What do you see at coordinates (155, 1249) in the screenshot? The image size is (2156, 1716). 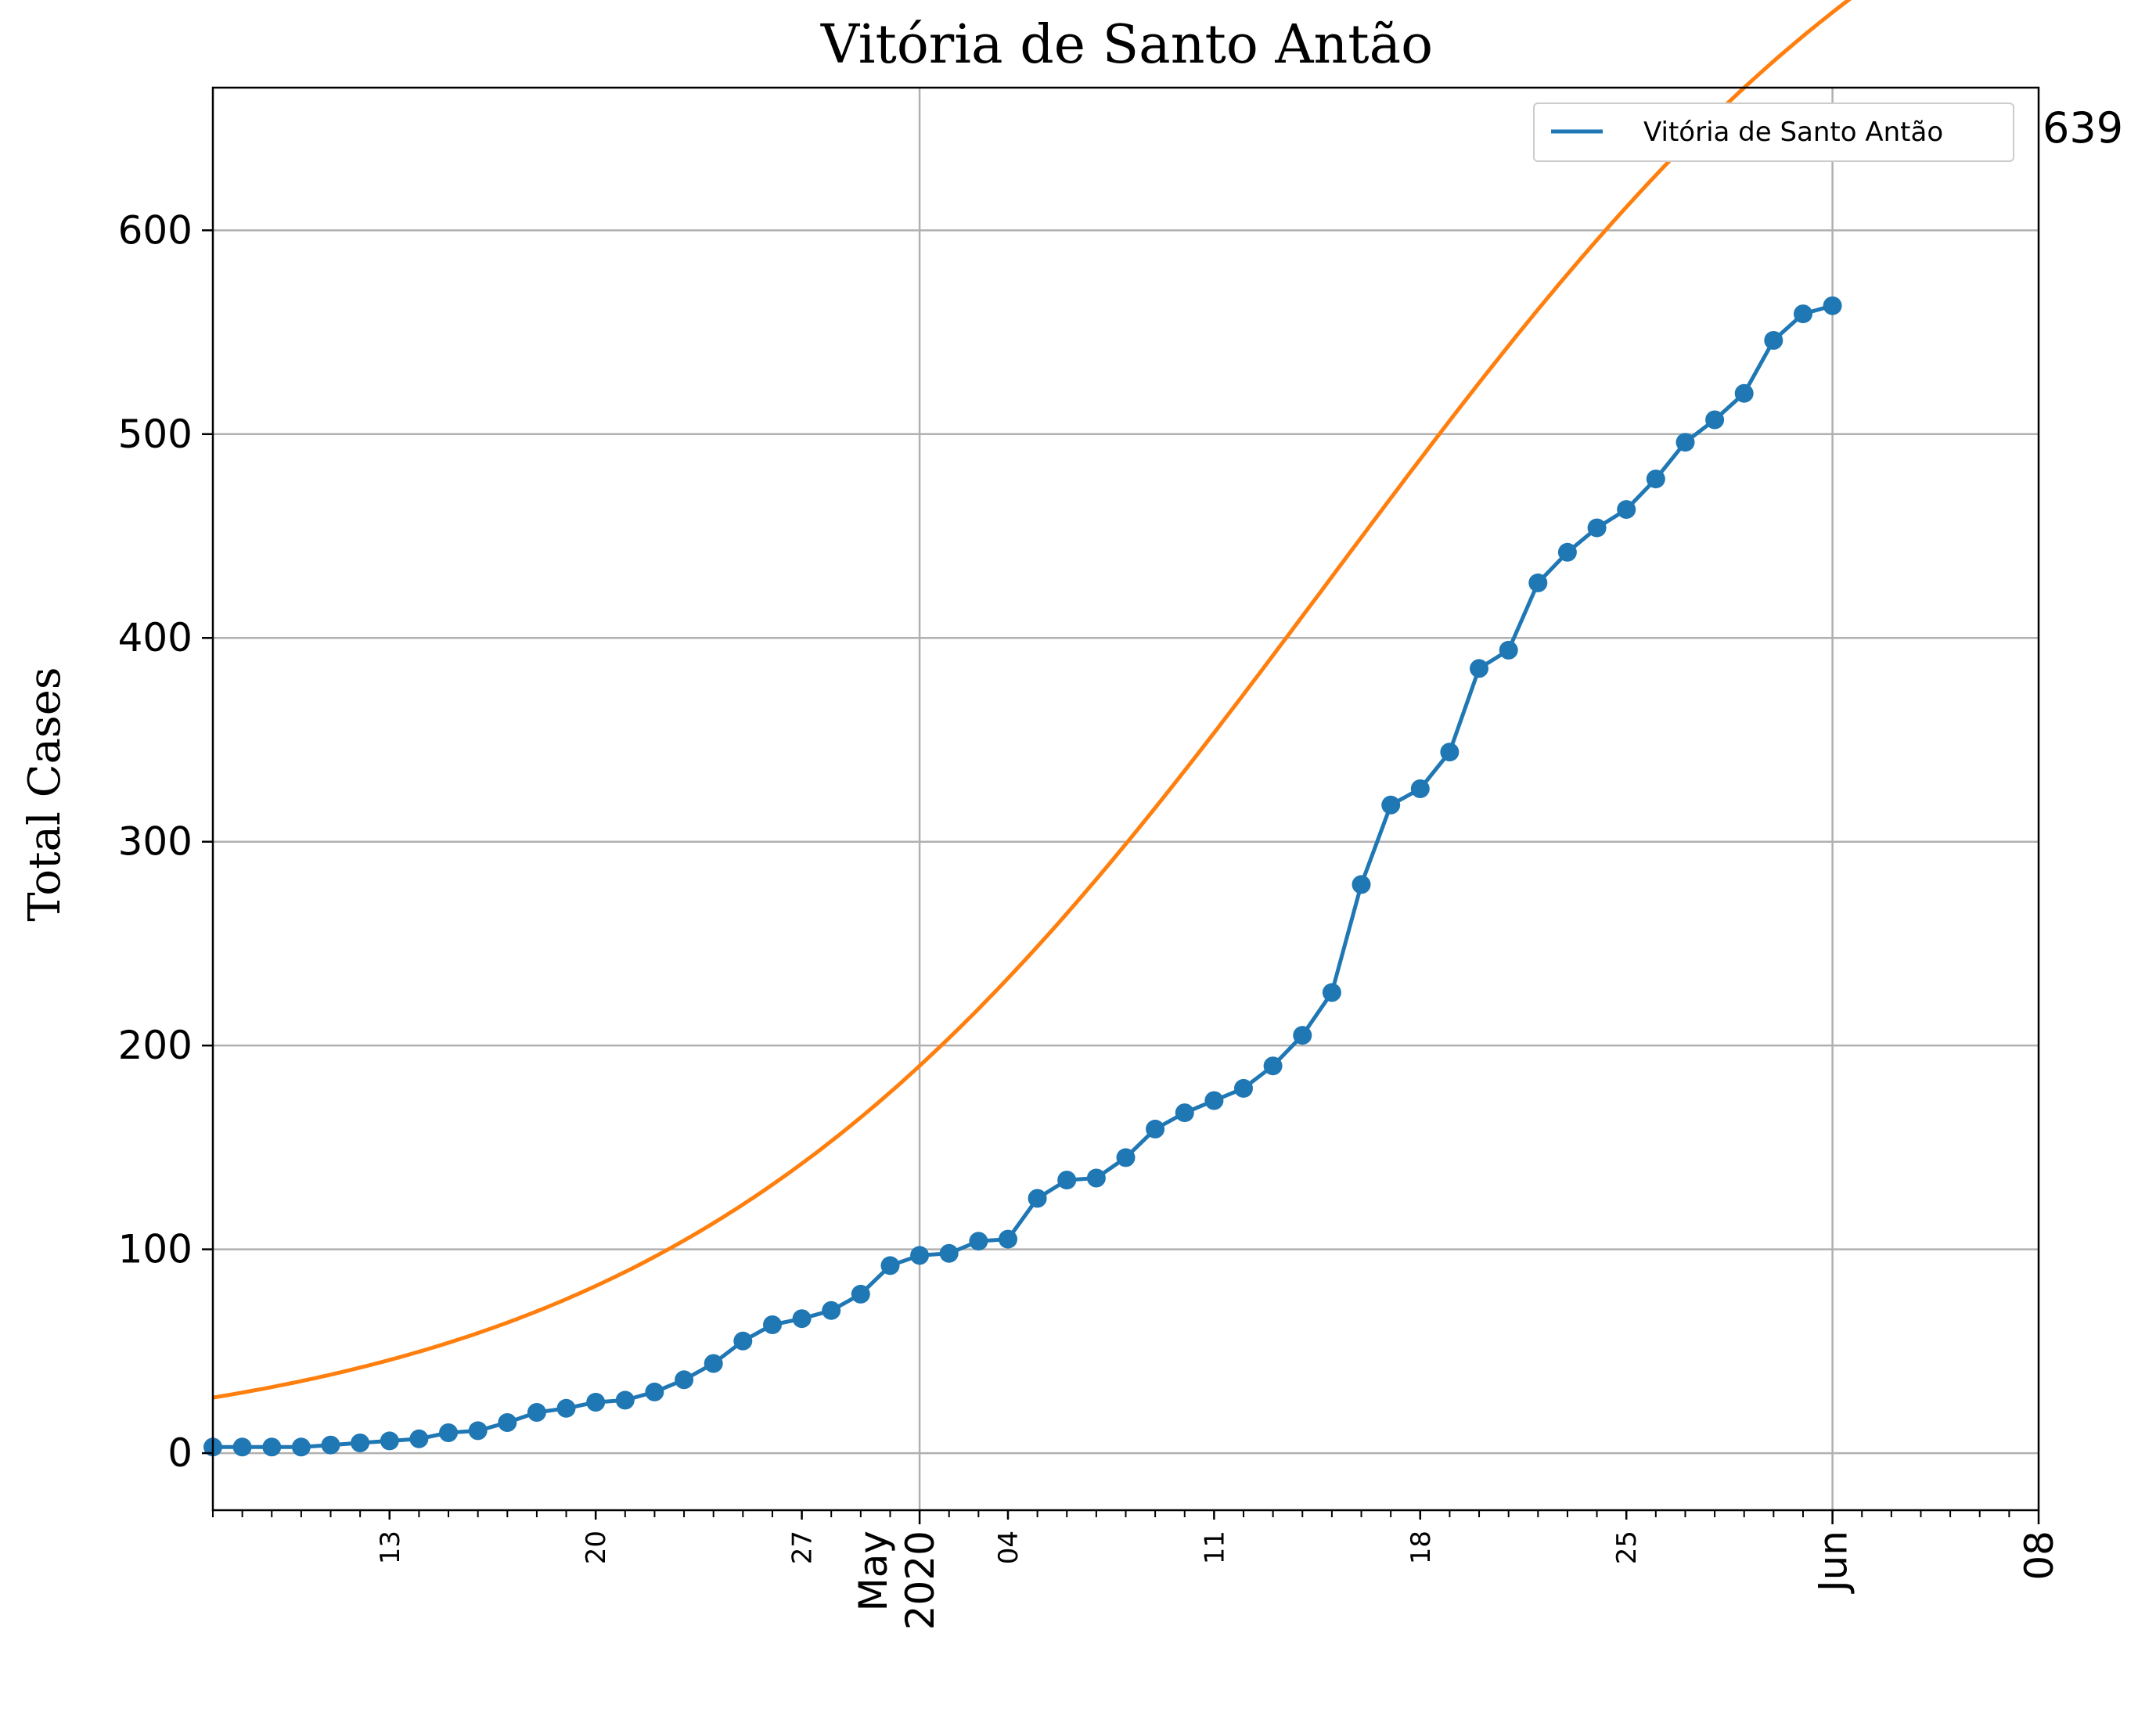 I see `y-tick-label: 100` at bounding box center [155, 1249].